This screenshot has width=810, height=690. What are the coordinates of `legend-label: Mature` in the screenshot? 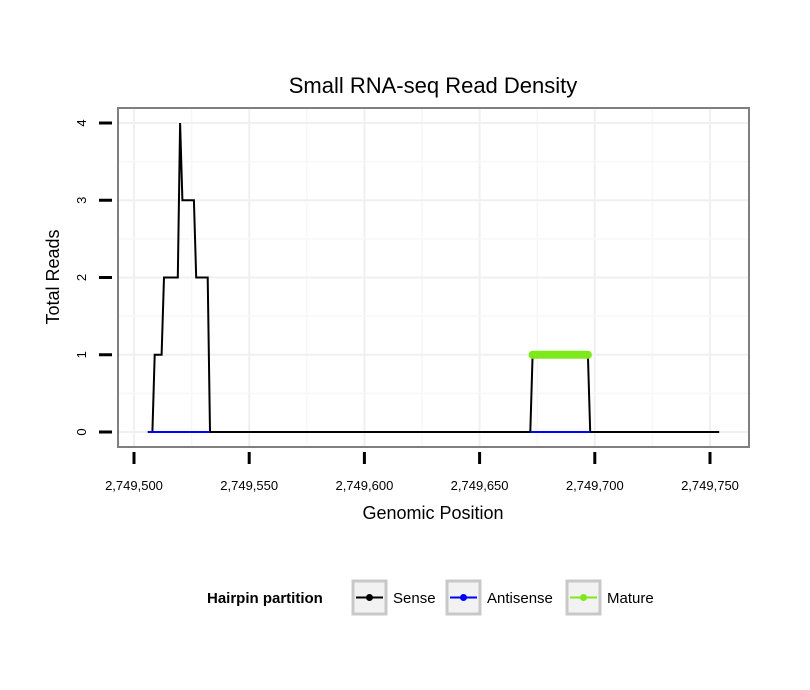 It's located at (630, 598).